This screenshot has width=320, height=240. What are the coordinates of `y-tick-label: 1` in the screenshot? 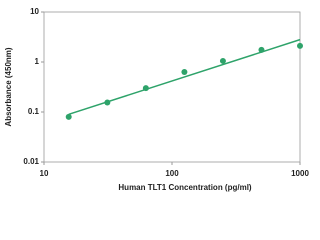 It's located at (37, 61).